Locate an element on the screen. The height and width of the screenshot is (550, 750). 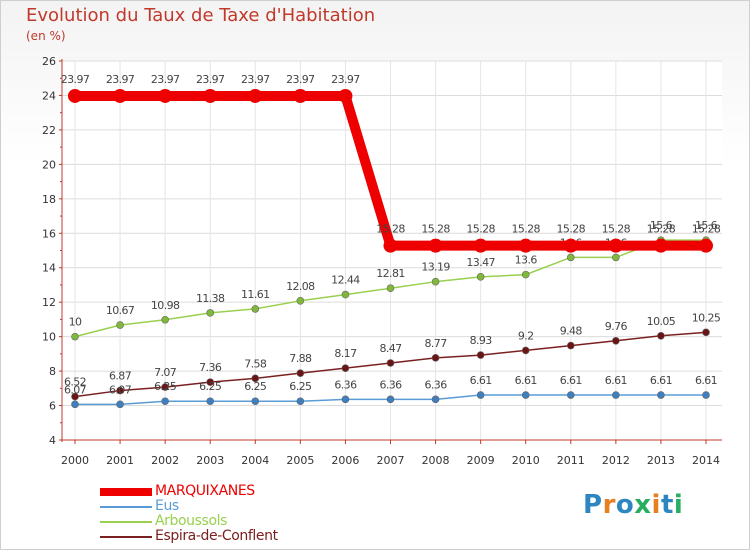
x-tick-label: 2004 is located at coordinates (255, 460).